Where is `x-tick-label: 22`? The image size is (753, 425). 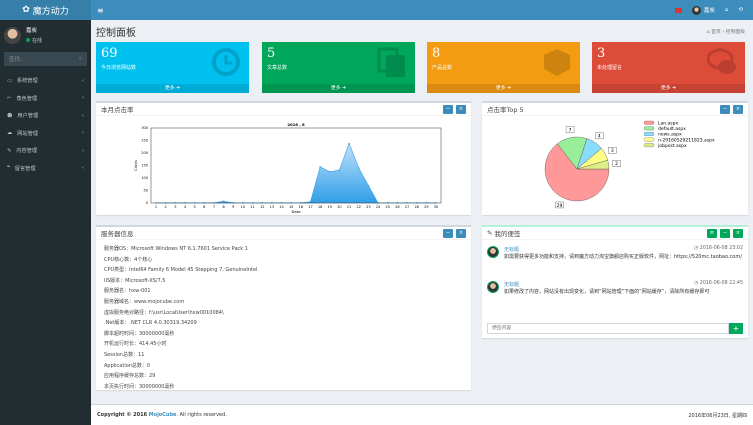
x-tick-label: 22 is located at coordinates (359, 207).